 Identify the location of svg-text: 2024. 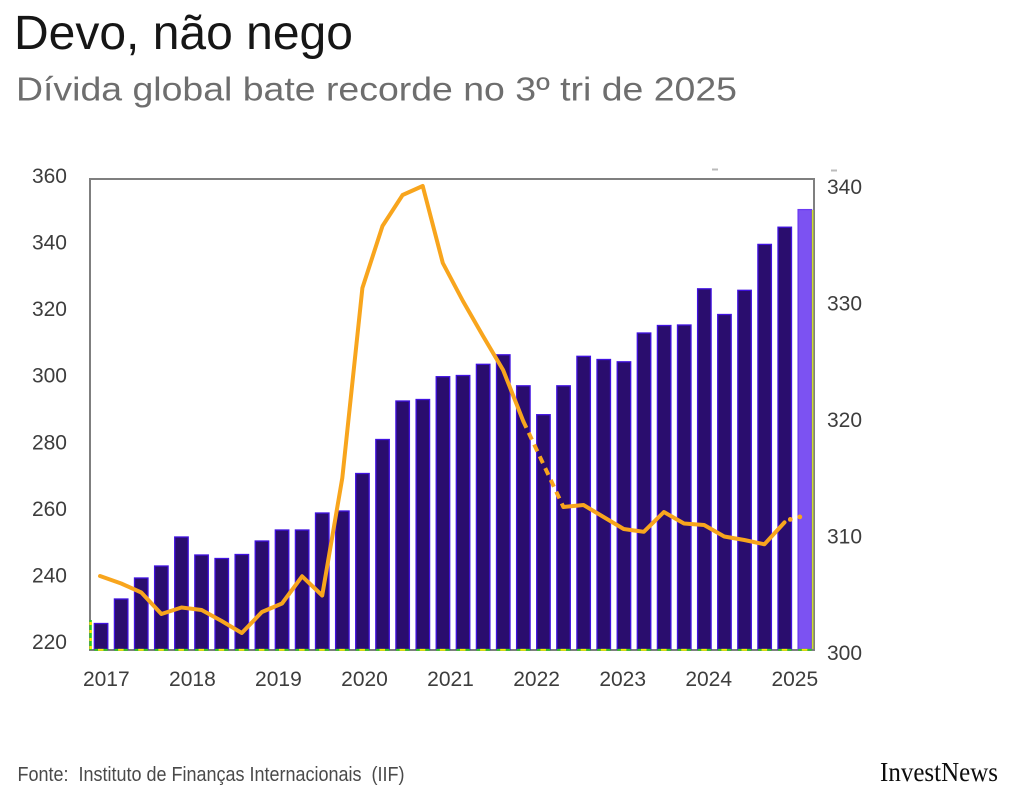
(708, 679).